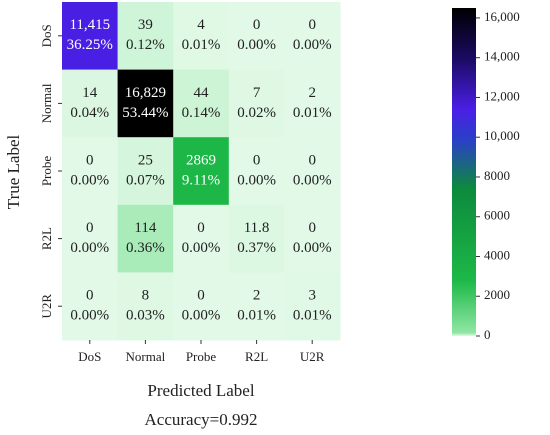  What do you see at coordinates (201, 113) in the screenshot?
I see `cell-percentage: 0.14%` at bounding box center [201, 113].